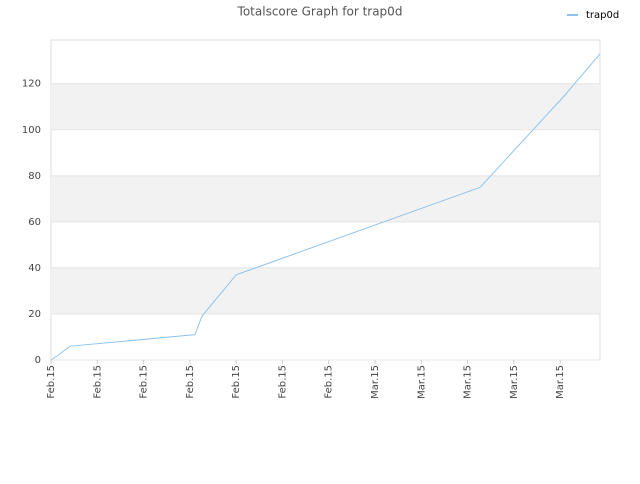  What do you see at coordinates (38, 360) in the screenshot?
I see `y-tick-label: 0` at bounding box center [38, 360].